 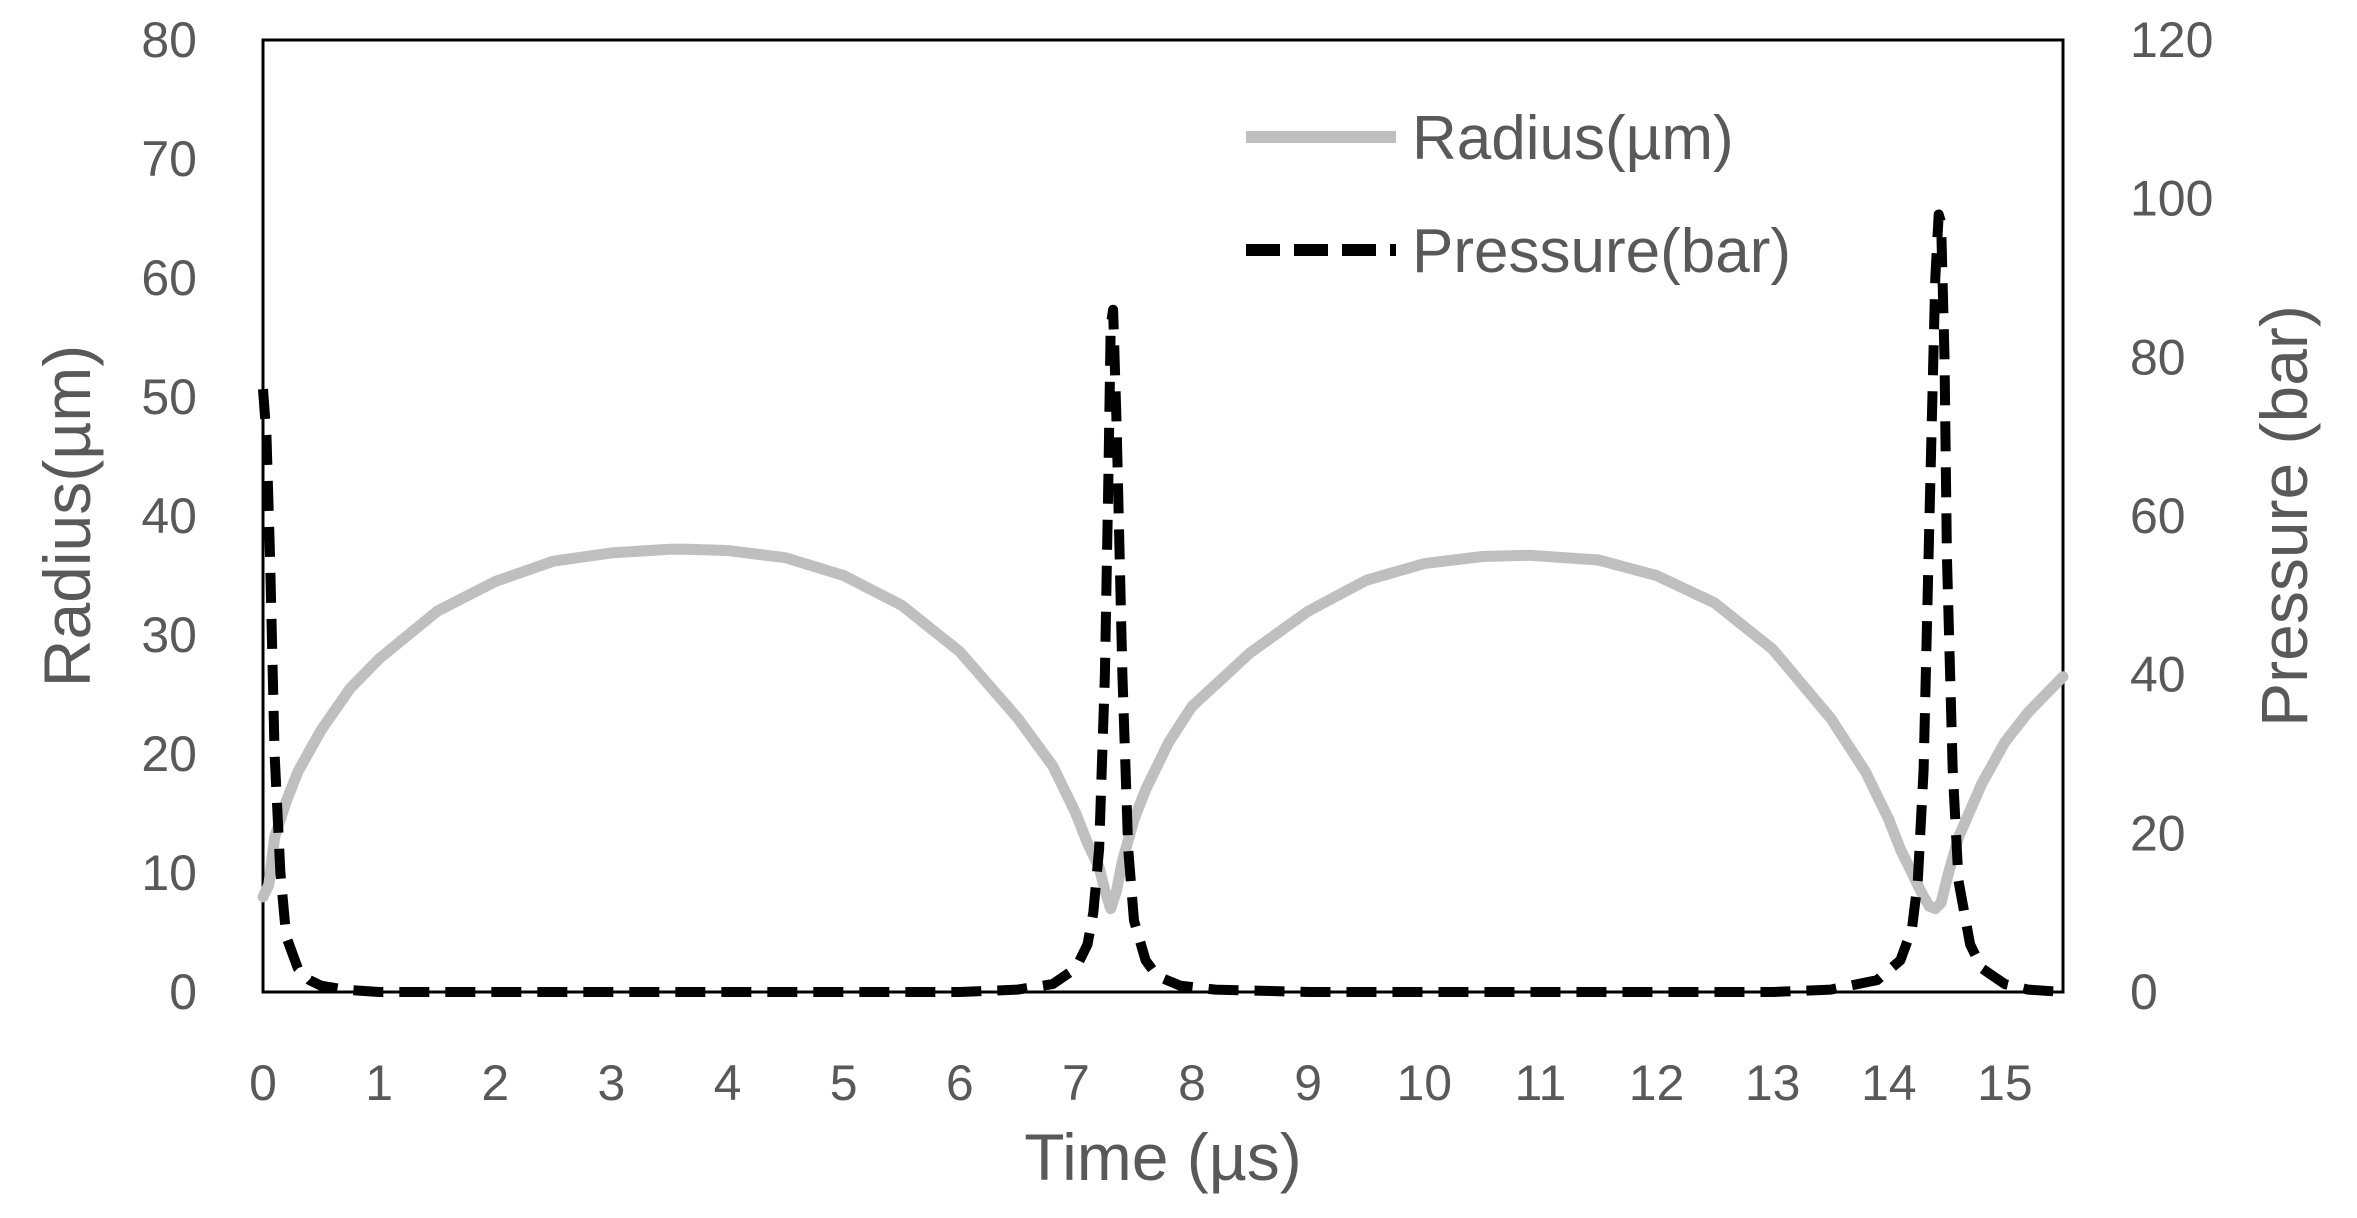 I want to click on x-tick-label: 12, so click(x=1657, y=1083).